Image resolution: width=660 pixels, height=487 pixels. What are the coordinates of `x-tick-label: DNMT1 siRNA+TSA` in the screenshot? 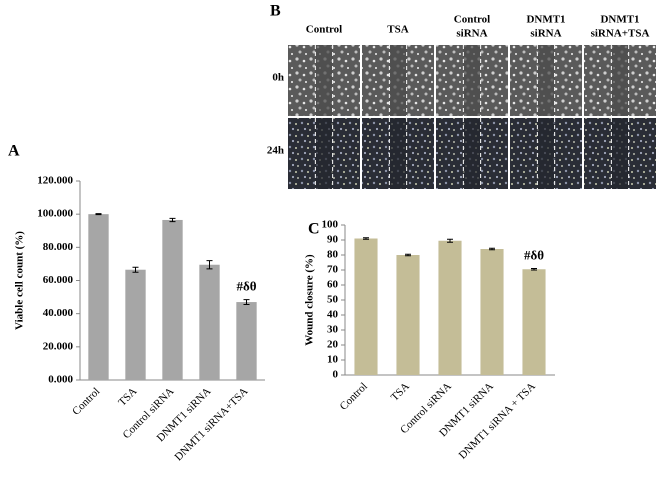 It's located at (211, 424).